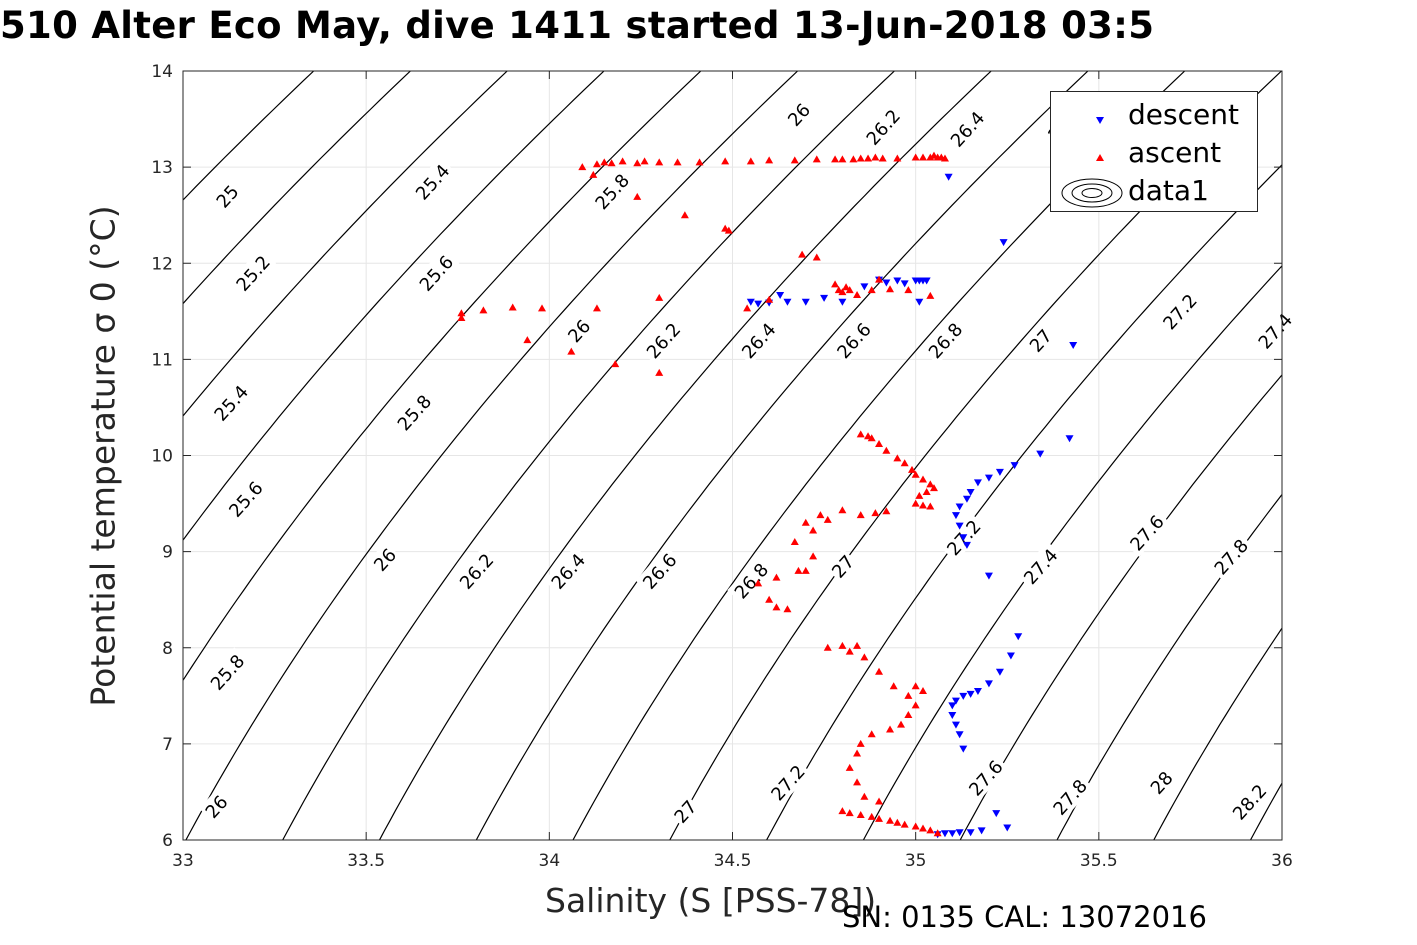  I want to click on y-tick-label: 12, so click(162, 264).